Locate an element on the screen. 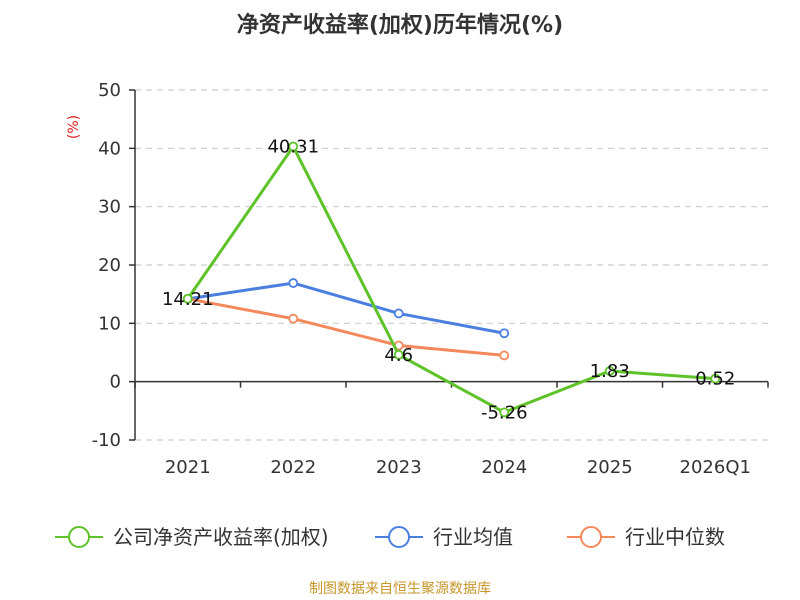  x-tick-label: 2025 is located at coordinates (610, 467).